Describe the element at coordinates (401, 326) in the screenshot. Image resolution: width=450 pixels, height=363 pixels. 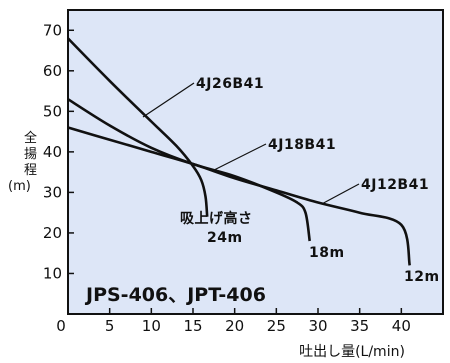
I see `x-tick-label: 40` at that location.